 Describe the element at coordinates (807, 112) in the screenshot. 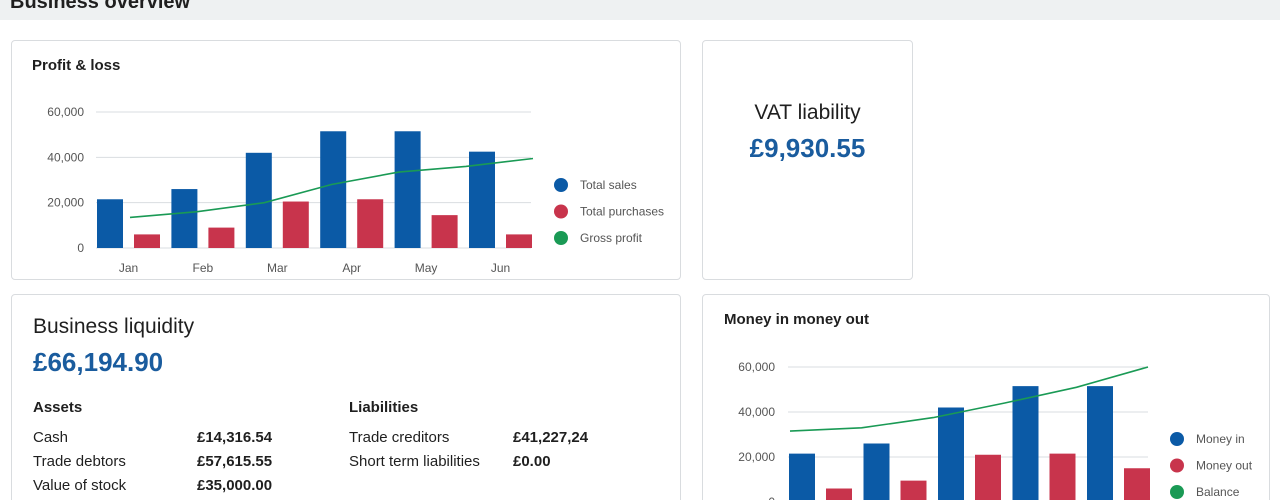

I see `vat-liability-label: VAT liability` at that location.